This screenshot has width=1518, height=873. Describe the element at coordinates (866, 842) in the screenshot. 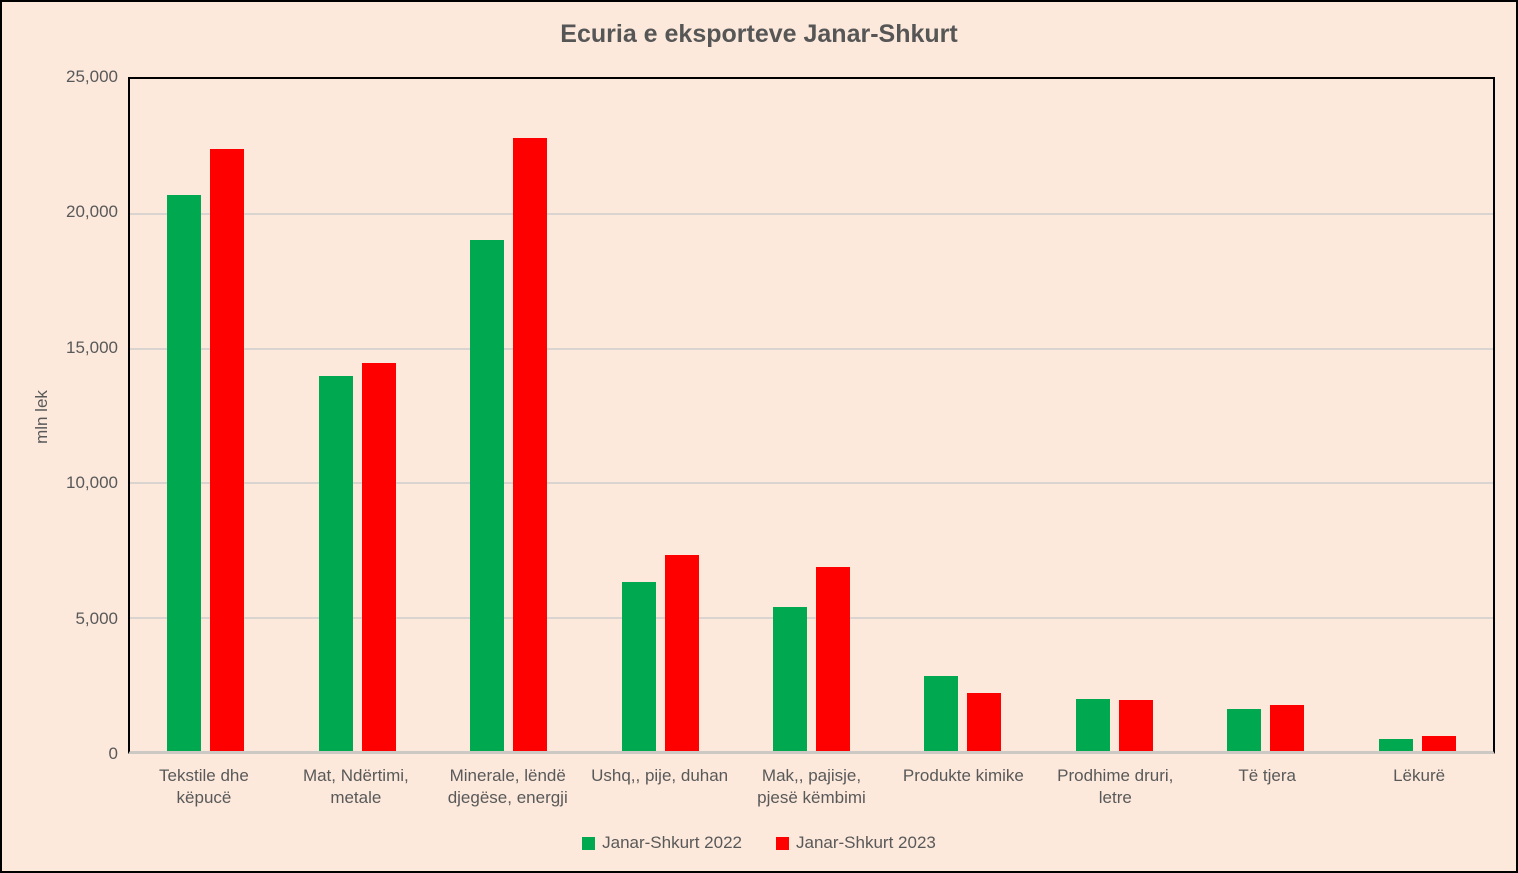

I see `legend-label-2023: Janar-Shkurt 2023` at that location.